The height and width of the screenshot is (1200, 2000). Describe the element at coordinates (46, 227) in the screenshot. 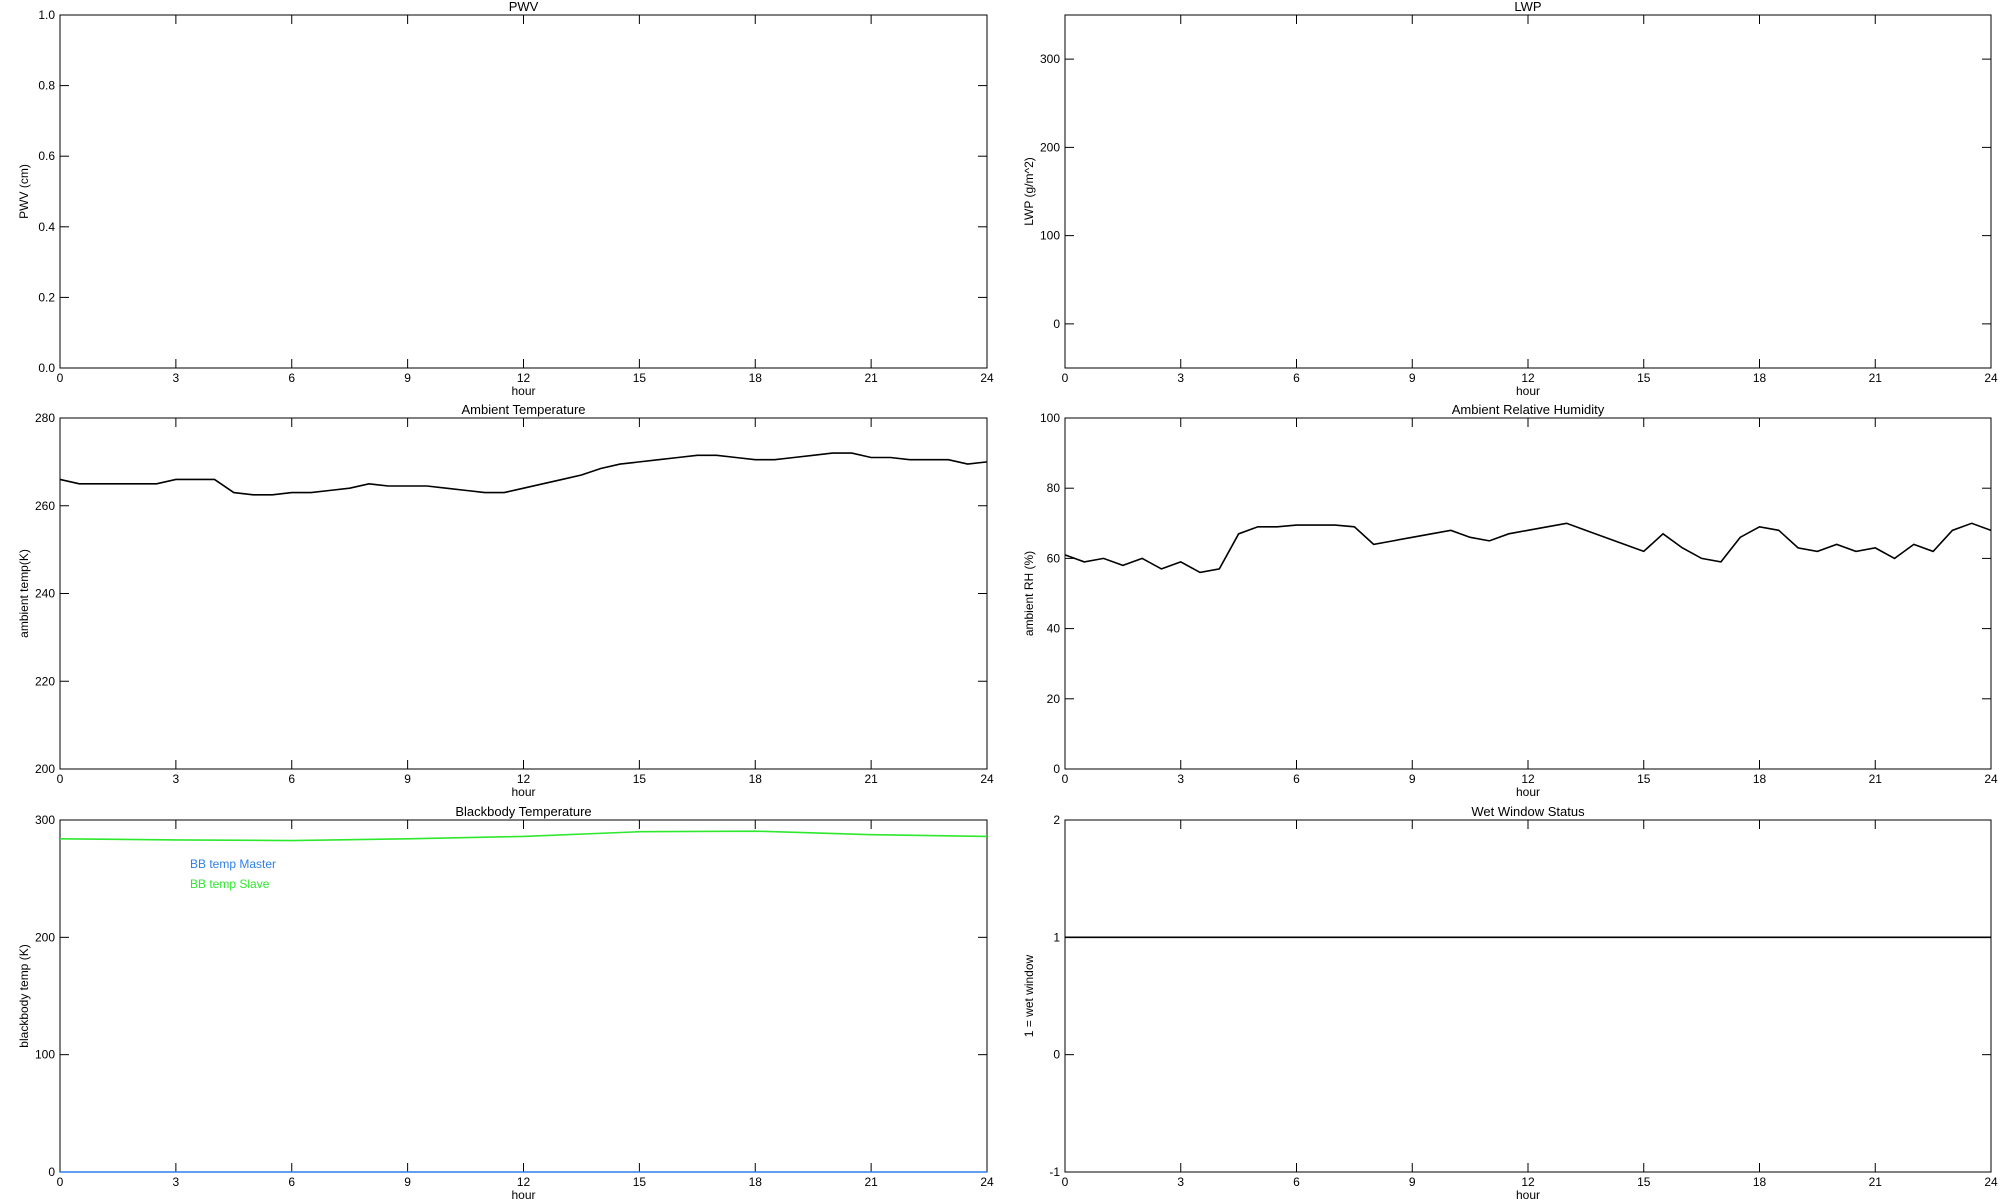

I see `y-tick-label: 0.4` at that location.